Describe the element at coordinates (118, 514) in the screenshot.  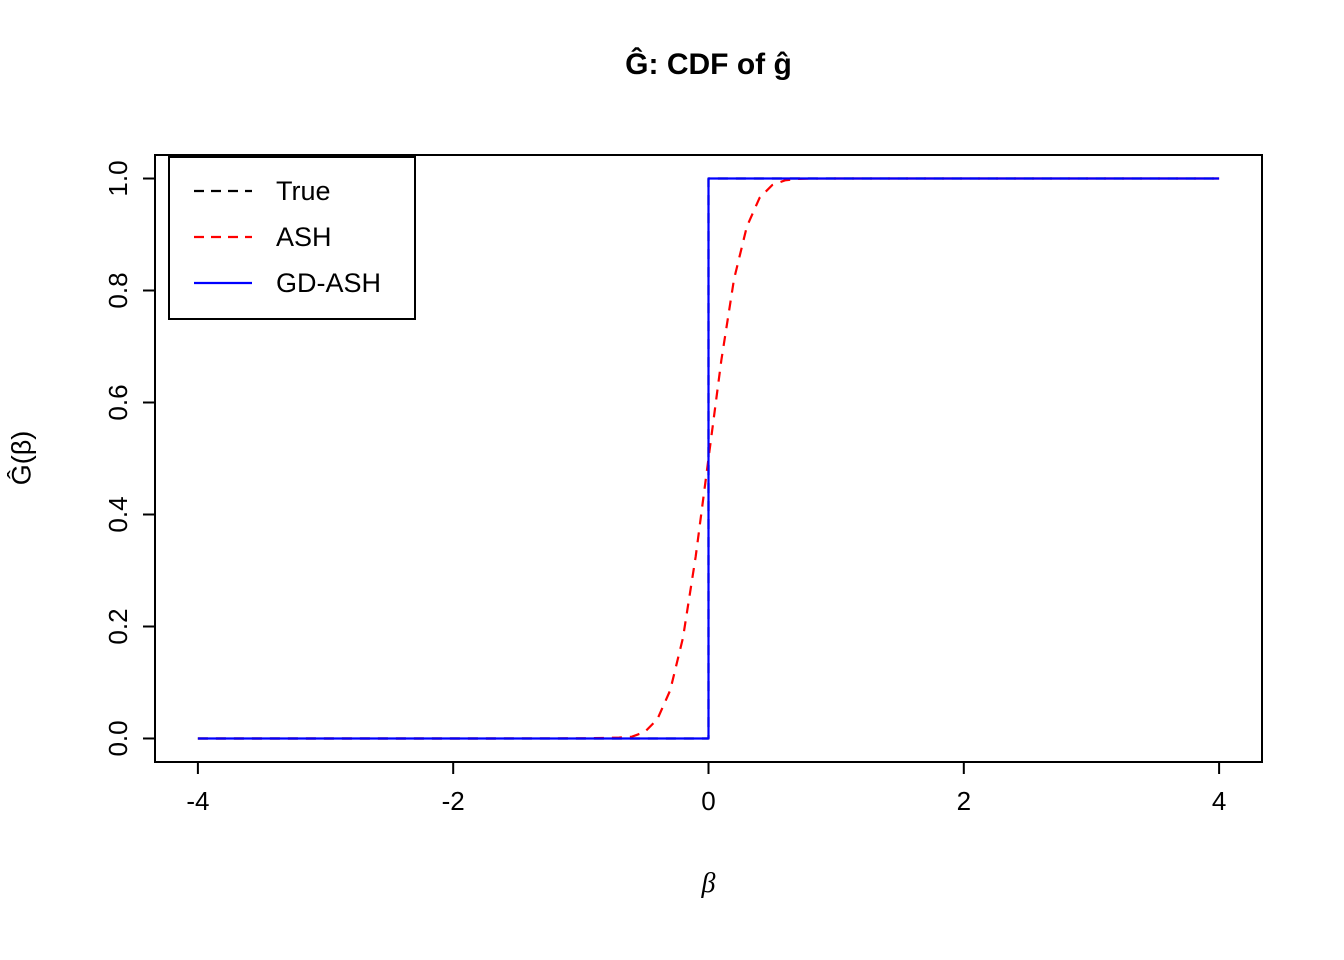
I see `y-tick-label: 0.4` at that location.